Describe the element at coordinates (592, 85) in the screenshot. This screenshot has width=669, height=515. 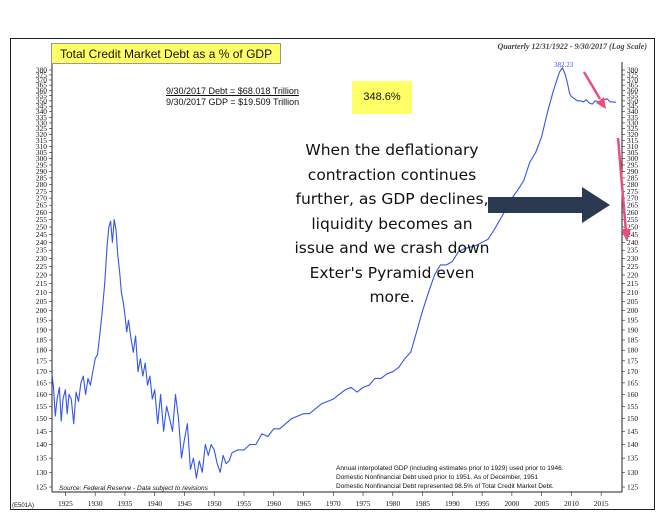
I see `red-arrow-peak-icon` at that location.